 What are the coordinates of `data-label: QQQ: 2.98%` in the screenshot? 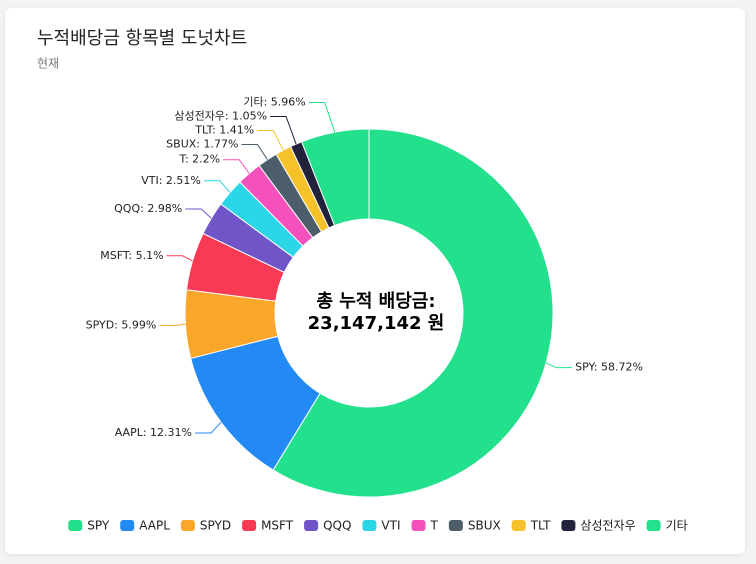 It's located at (148, 208).